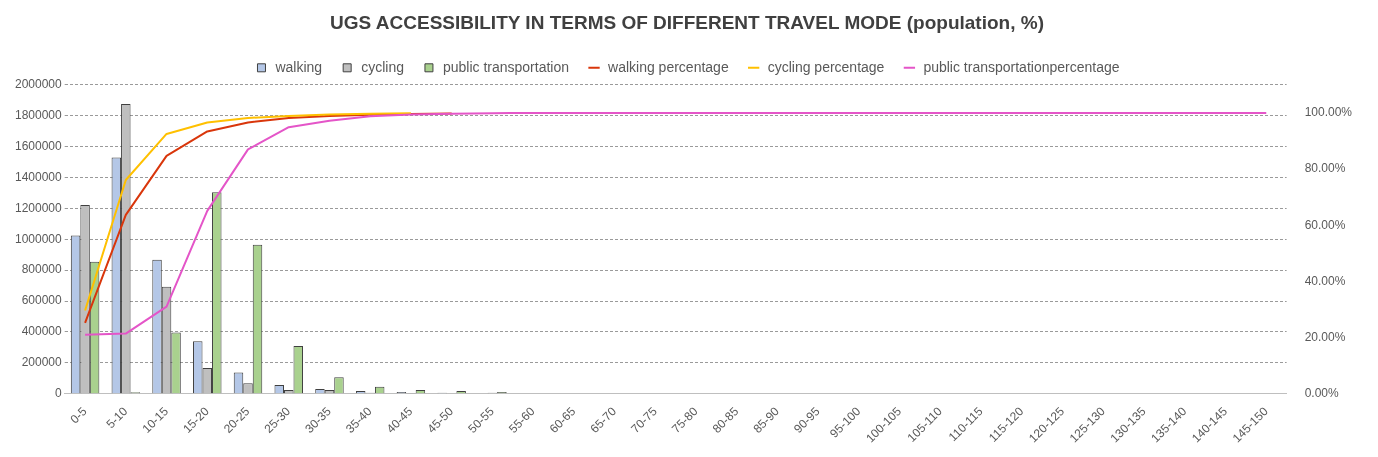 This screenshot has width=1378, height=457. I want to click on legend-label: public transportation, so click(506, 66).